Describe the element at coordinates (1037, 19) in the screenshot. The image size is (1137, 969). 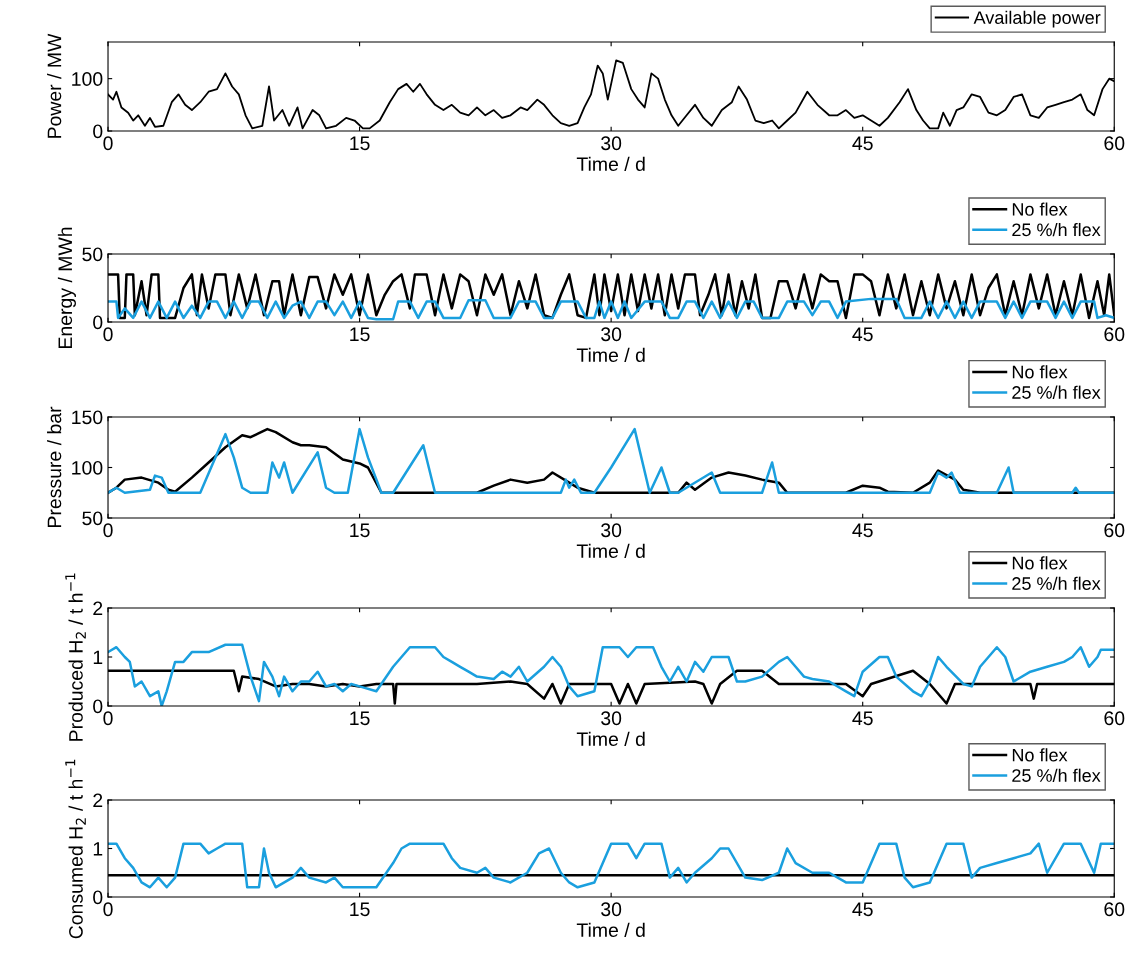
I see `legend-label: Available power` at that location.